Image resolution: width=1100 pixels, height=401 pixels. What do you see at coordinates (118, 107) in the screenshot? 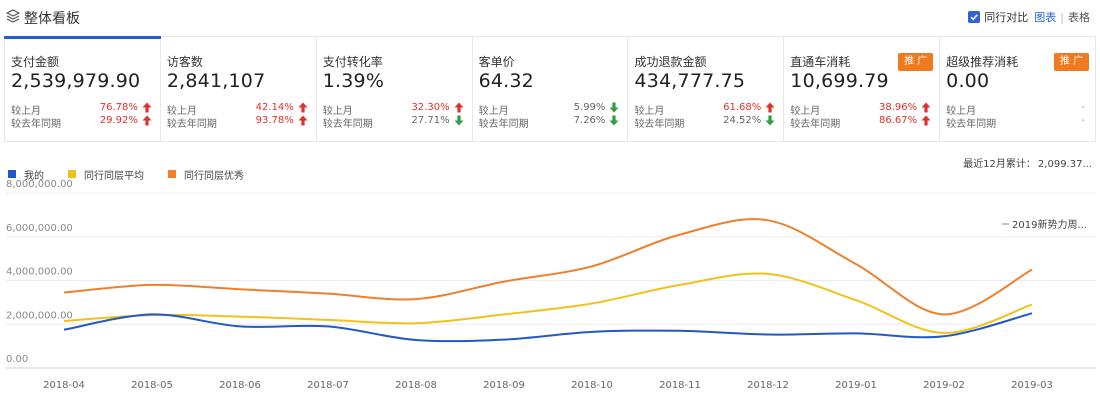
I see `compare-percent: 76.78%` at bounding box center [118, 107].